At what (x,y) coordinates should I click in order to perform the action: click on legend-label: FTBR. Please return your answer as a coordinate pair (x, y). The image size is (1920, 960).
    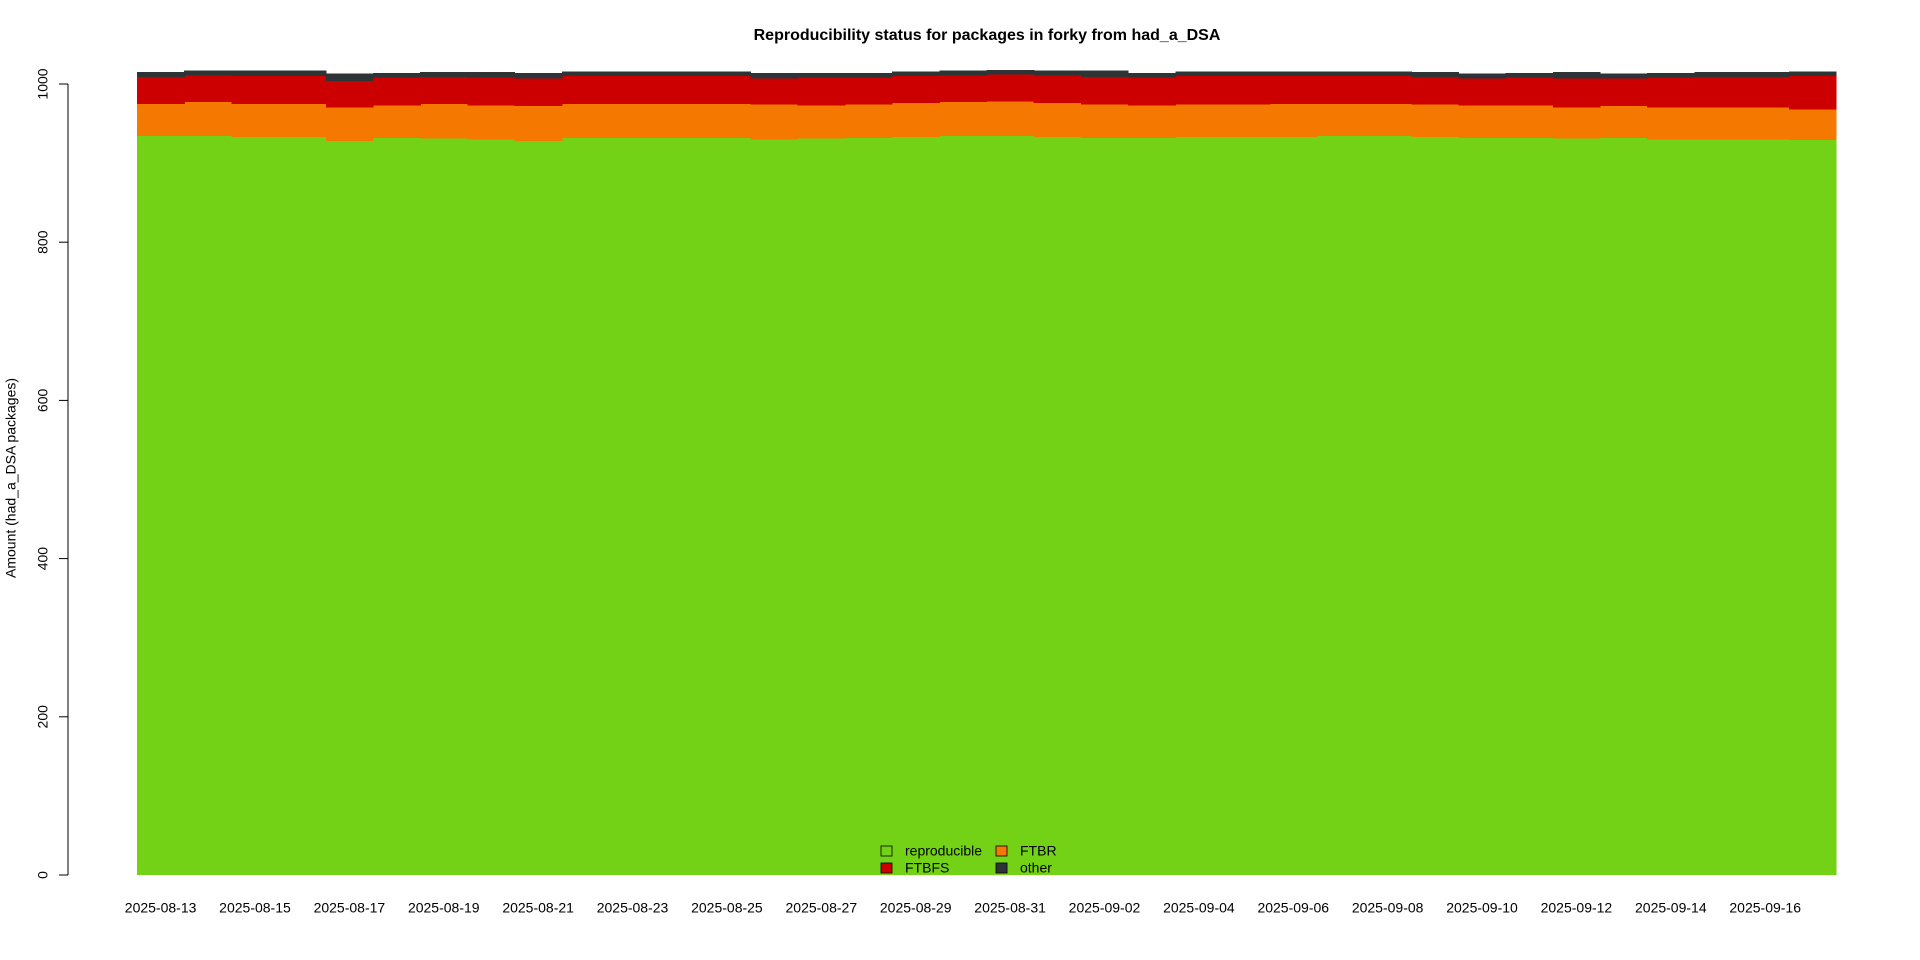
    Looking at the image, I should click on (1038, 851).